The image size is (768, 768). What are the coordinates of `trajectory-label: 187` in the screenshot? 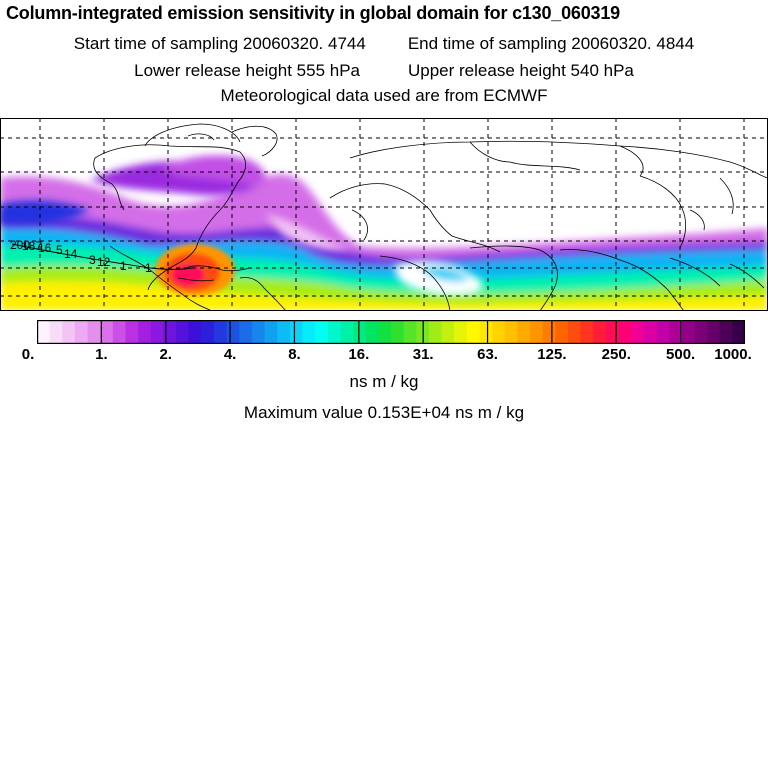 It's located at (32, 246).